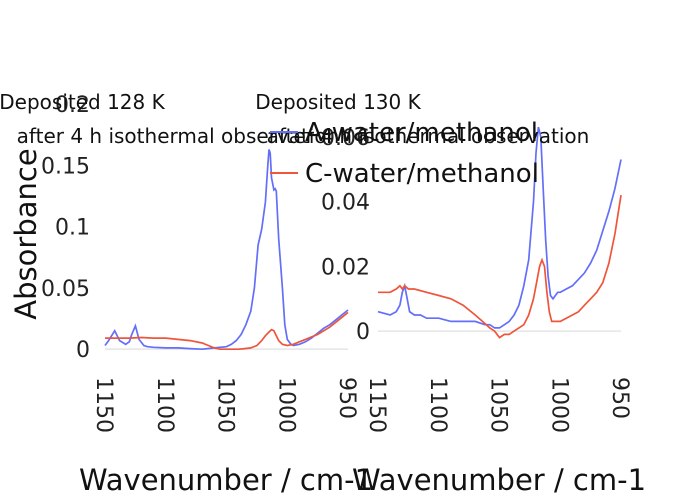 The height and width of the screenshot is (500, 700). I want to click on left-panel-title-line2: after 4 h isothermal observation, so click(178, 136).